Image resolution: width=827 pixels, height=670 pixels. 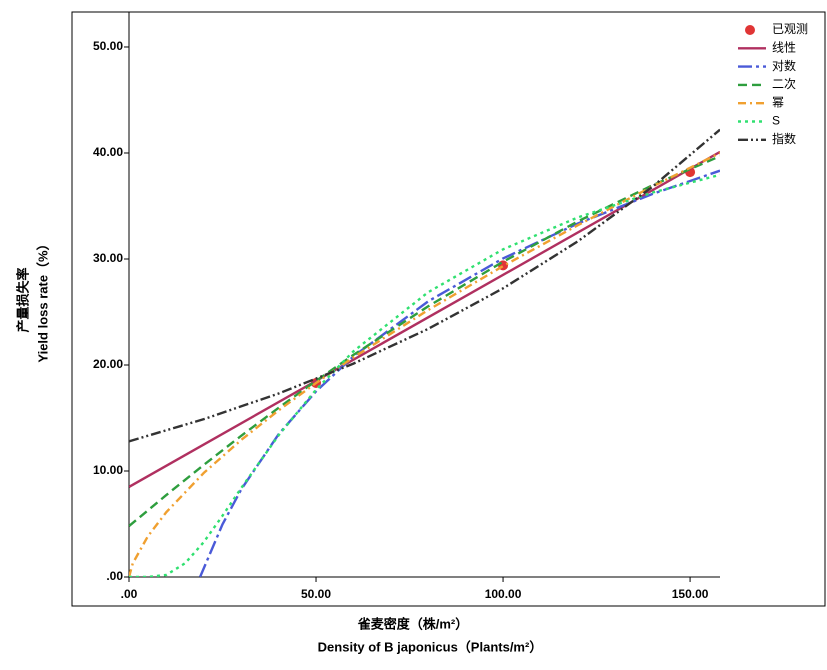 I want to click on y-tick-label: 10.00, so click(x=108, y=470).